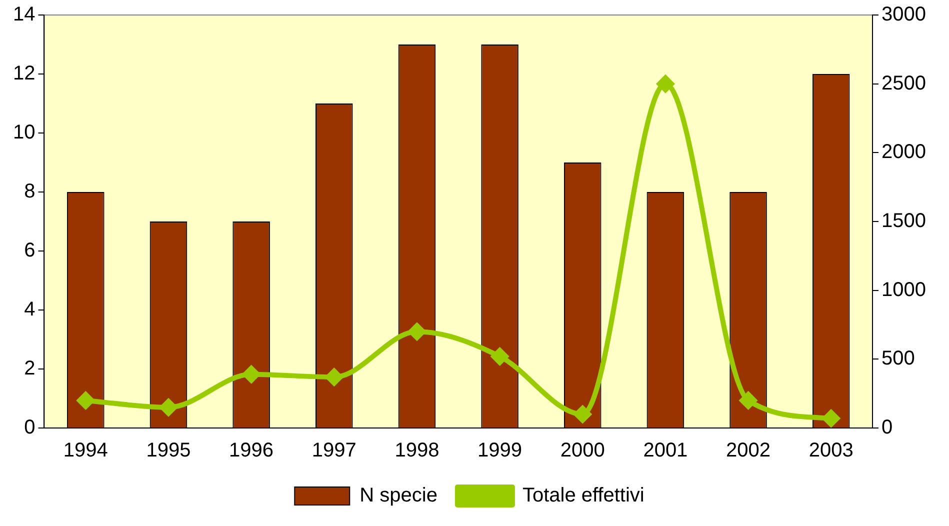 This screenshot has height=526, width=949. I want to click on x-tick-label: 2001, so click(665, 451).